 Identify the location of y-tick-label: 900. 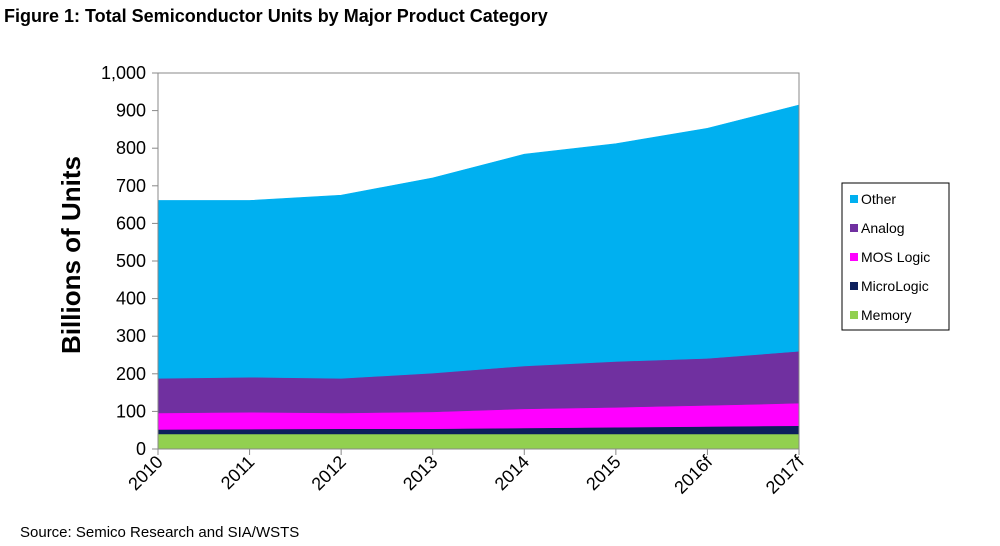
(131, 111).